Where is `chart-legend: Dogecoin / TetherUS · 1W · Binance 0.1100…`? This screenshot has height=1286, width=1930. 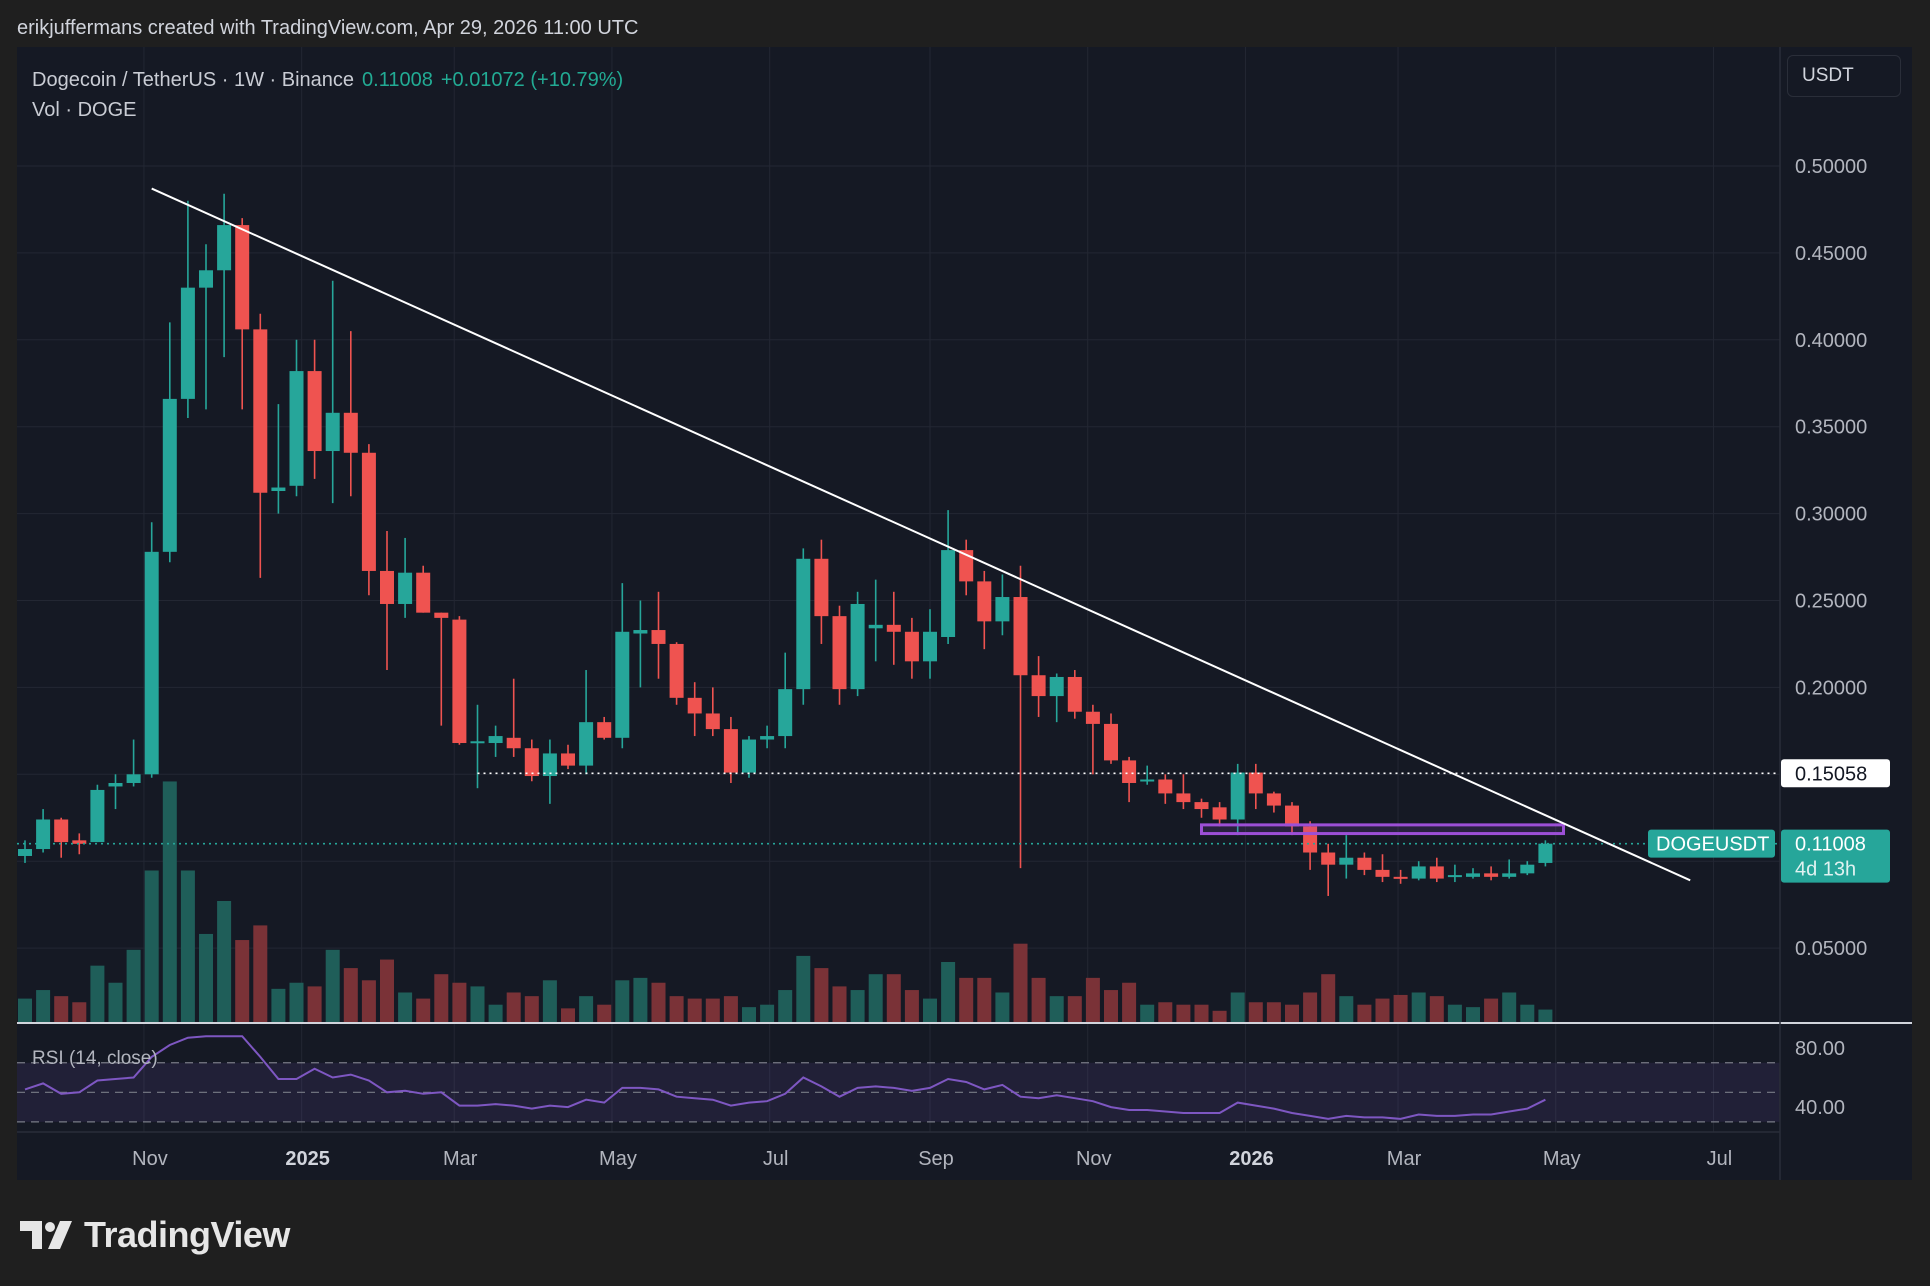
chart-legend: Dogecoin / TetherUS · 1W · Binance 0.1100… is located at coordinates (327, 95).